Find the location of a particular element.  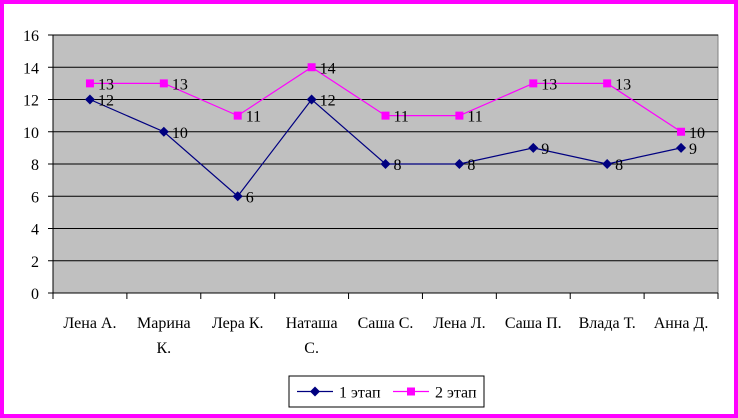

x-tick-label: Влада Т. is located at coordinates (607, 323).